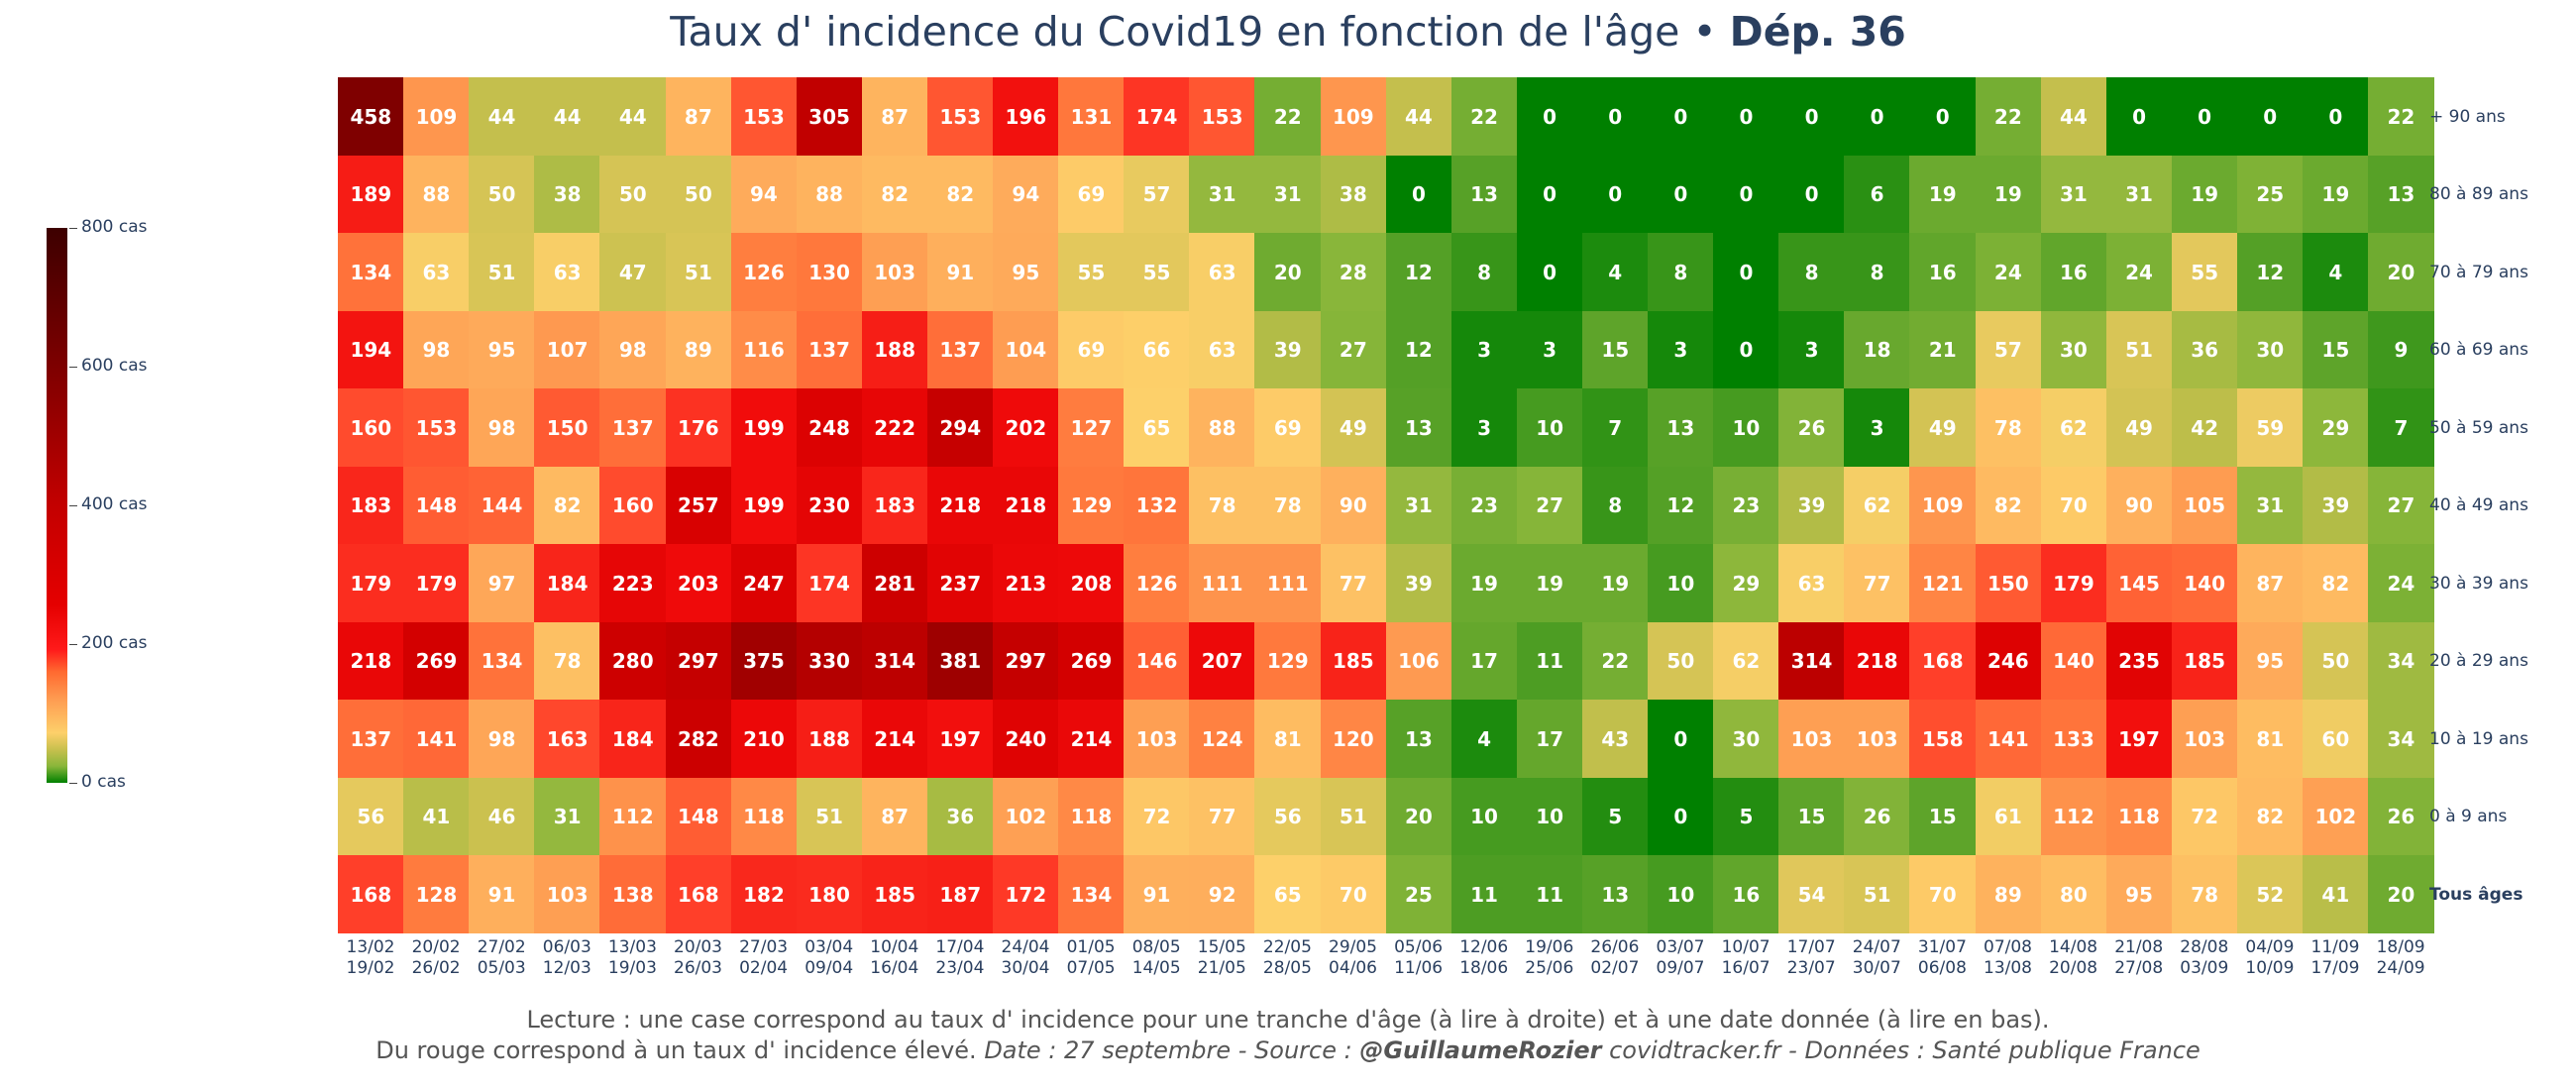 The height and width of the screenshot is (1090, 2576). Describe the element at coordinates (1942, 968) in the screenshot. I see `column-label-end: 06/08` at that location.